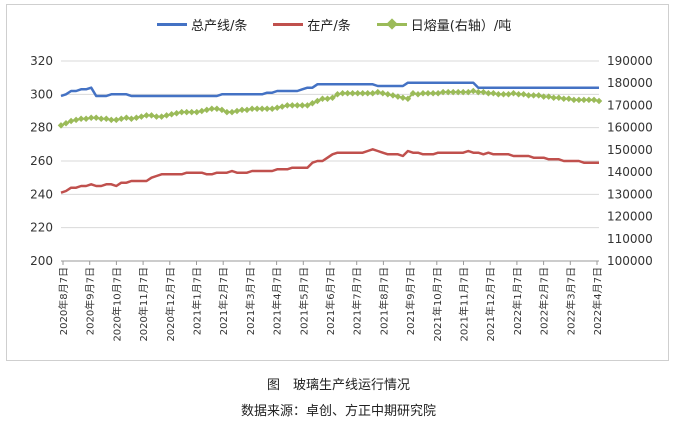 Image resolution: width=677 pixels, height=429 pixels. Describe the element at coordinates (41, 94) in the screenshot. I see `y-left-tick-label: 300` at that location.